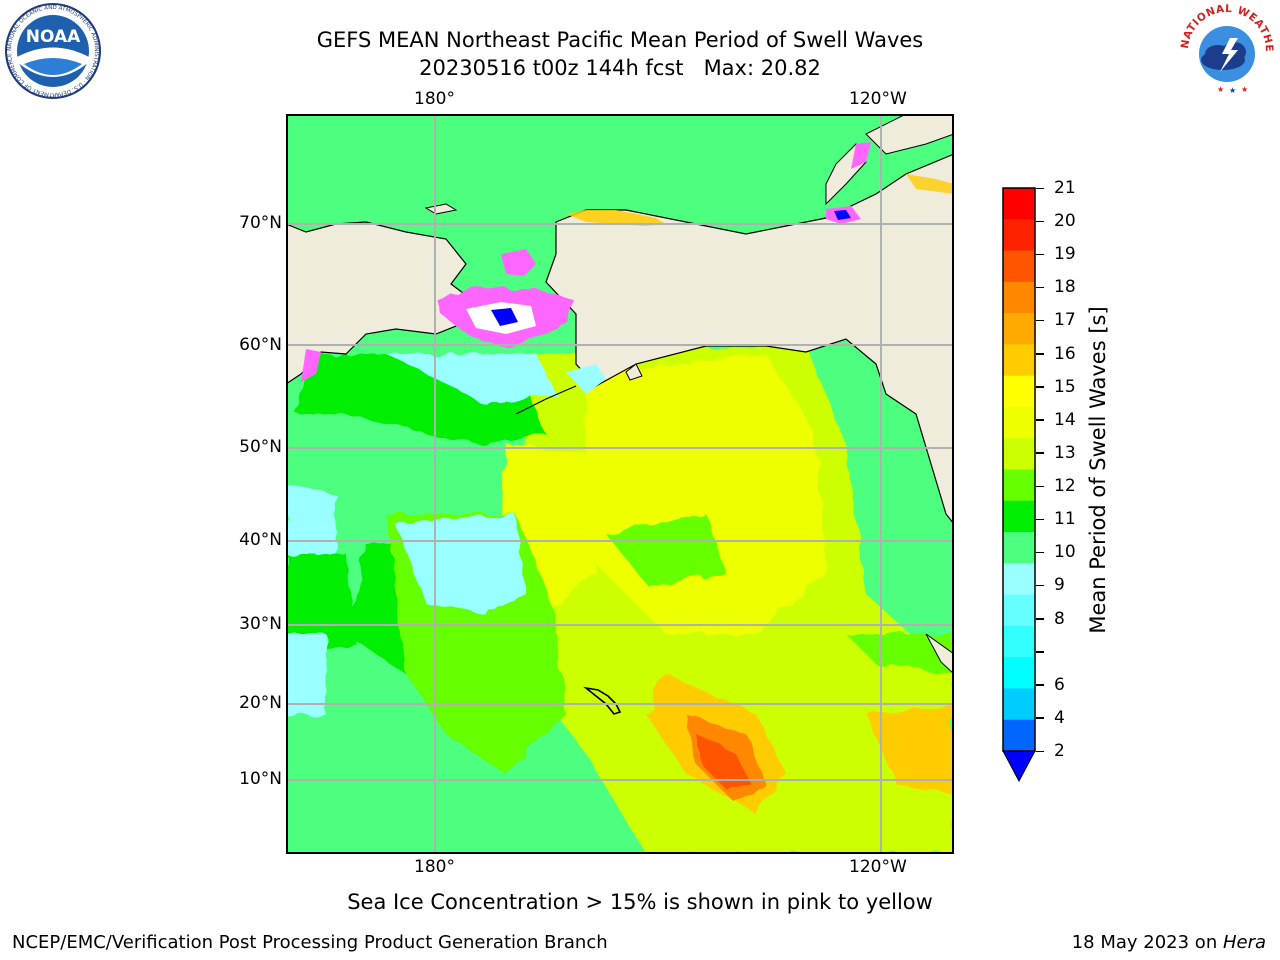 The image size is (1280, 960). I want to click on colorbar-tick-label: 13, so click(1065, 452).